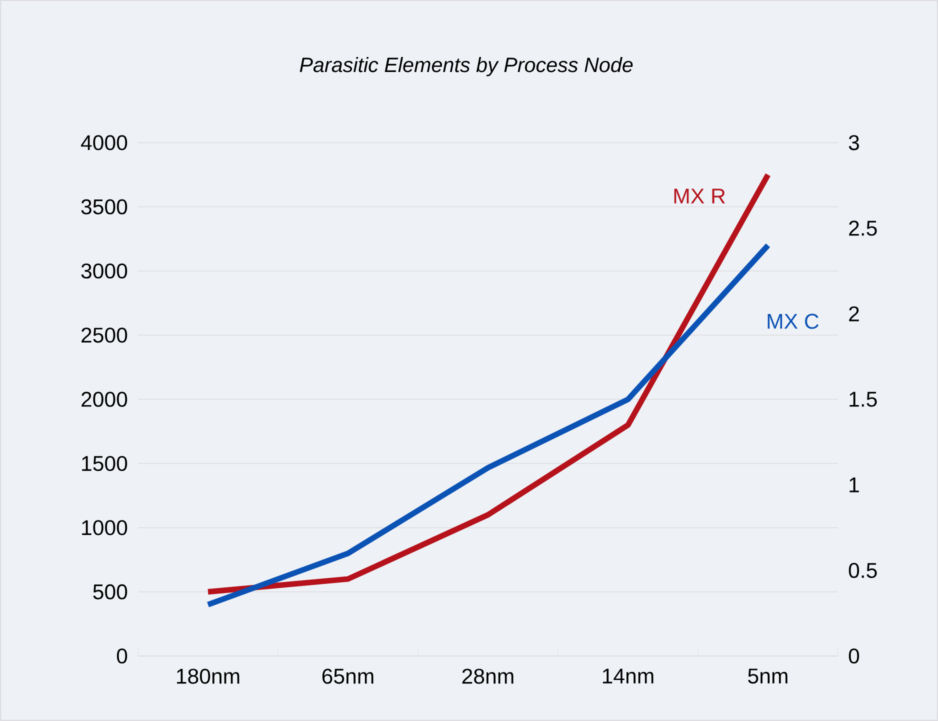 This screenshot has height=721, width=938. Describe the element at coordinates (105, 399) in the screenshot. I see `y-tick-label: 2000` at that location.